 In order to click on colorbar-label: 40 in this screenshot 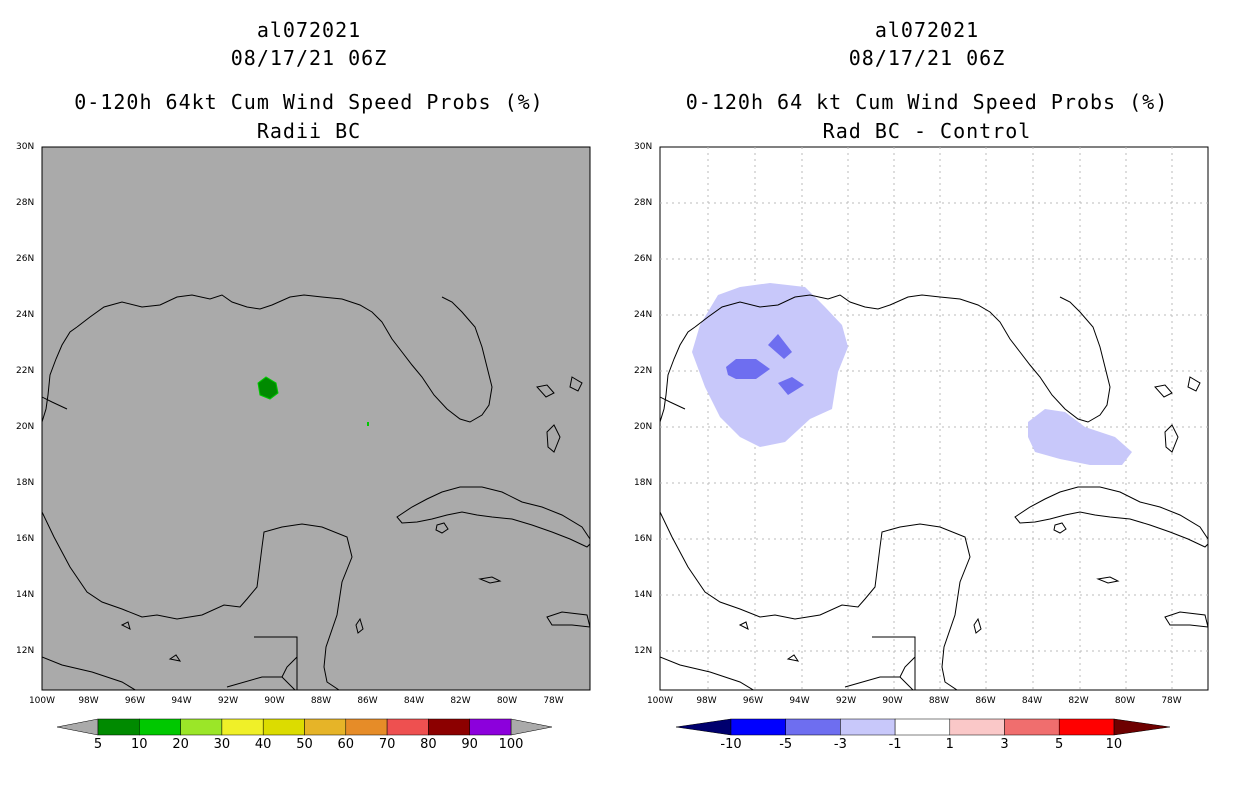, I will do `click(263, 744)`.